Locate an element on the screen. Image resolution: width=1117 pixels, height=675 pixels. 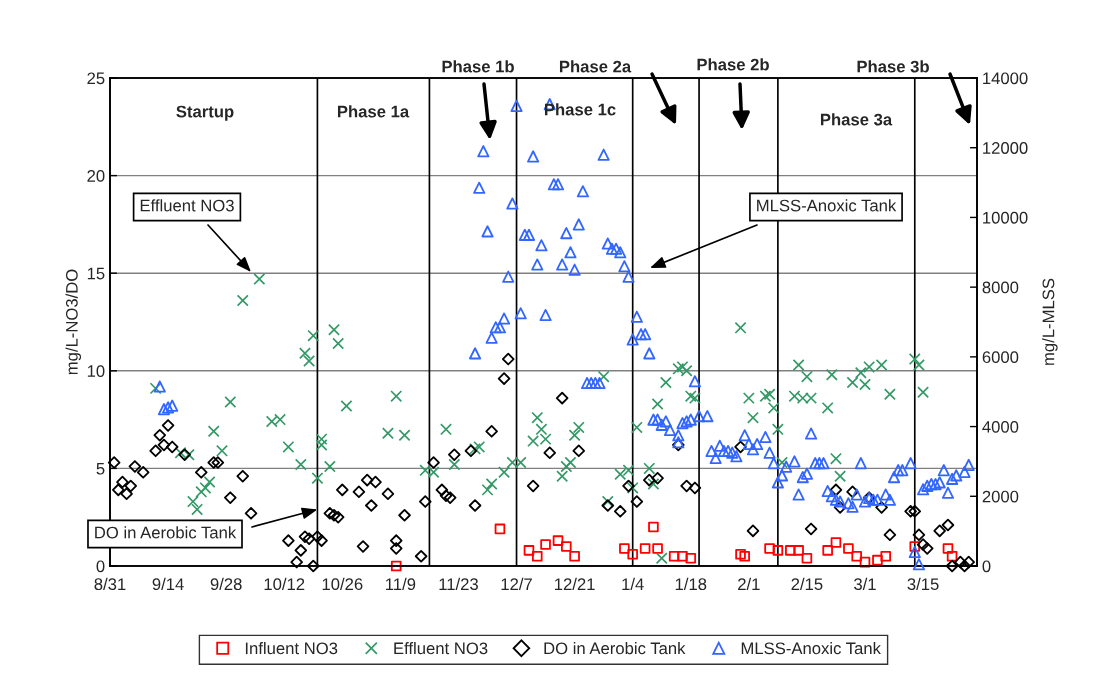
x-tick-label: 11/9 is located at coordinates (401, 584).